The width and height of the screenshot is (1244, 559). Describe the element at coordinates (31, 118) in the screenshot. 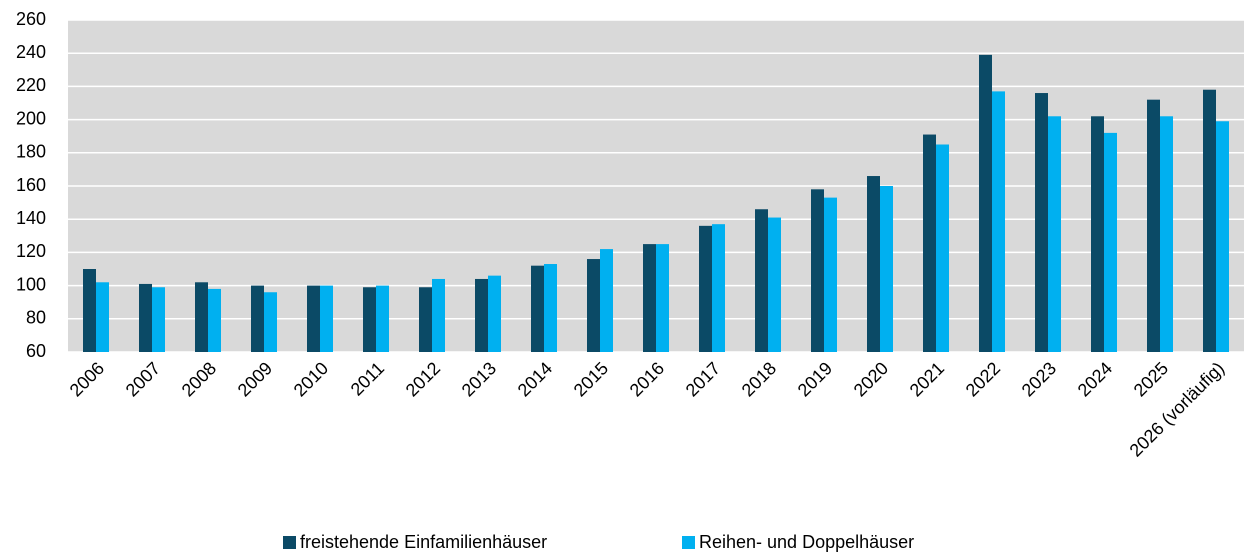

I see `y-tick-label: 200` at that location.